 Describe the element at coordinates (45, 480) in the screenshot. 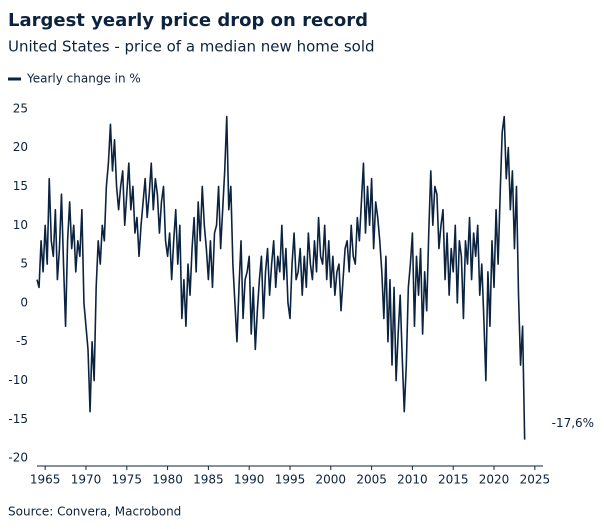

I see `x-tick-label: 1965` at that location.